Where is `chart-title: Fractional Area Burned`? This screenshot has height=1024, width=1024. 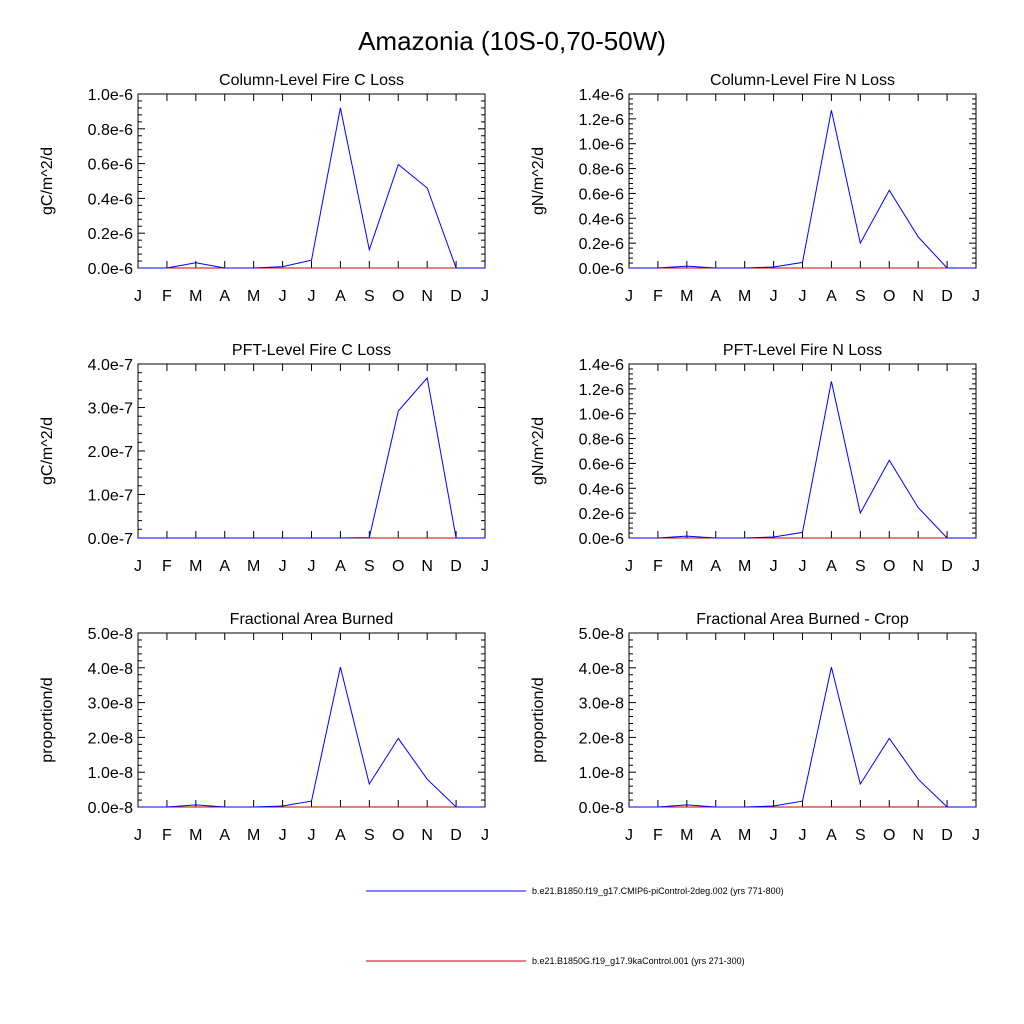
chart-title: Fractional Area Burned is located at coordinates (312, 619).